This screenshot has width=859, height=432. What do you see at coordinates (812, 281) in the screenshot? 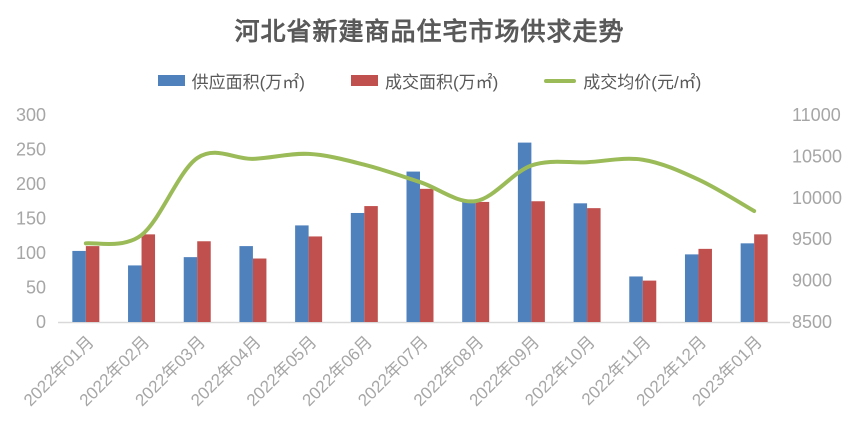
I see `right-axis-tick: 9000` at bounding box center [812, 281].